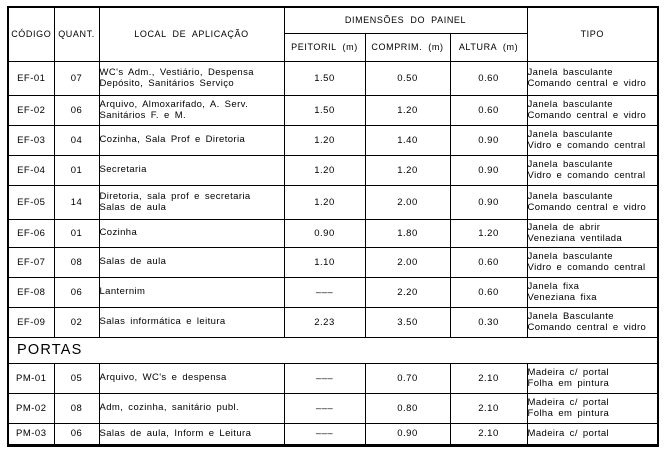 This screenshot has height=452, width=664. What do you see at coordinates (592, 322) in the screenshot?
I see `tipo-cell: Janela Basculante Comando central e vidro` at bounding box center [592, 322].